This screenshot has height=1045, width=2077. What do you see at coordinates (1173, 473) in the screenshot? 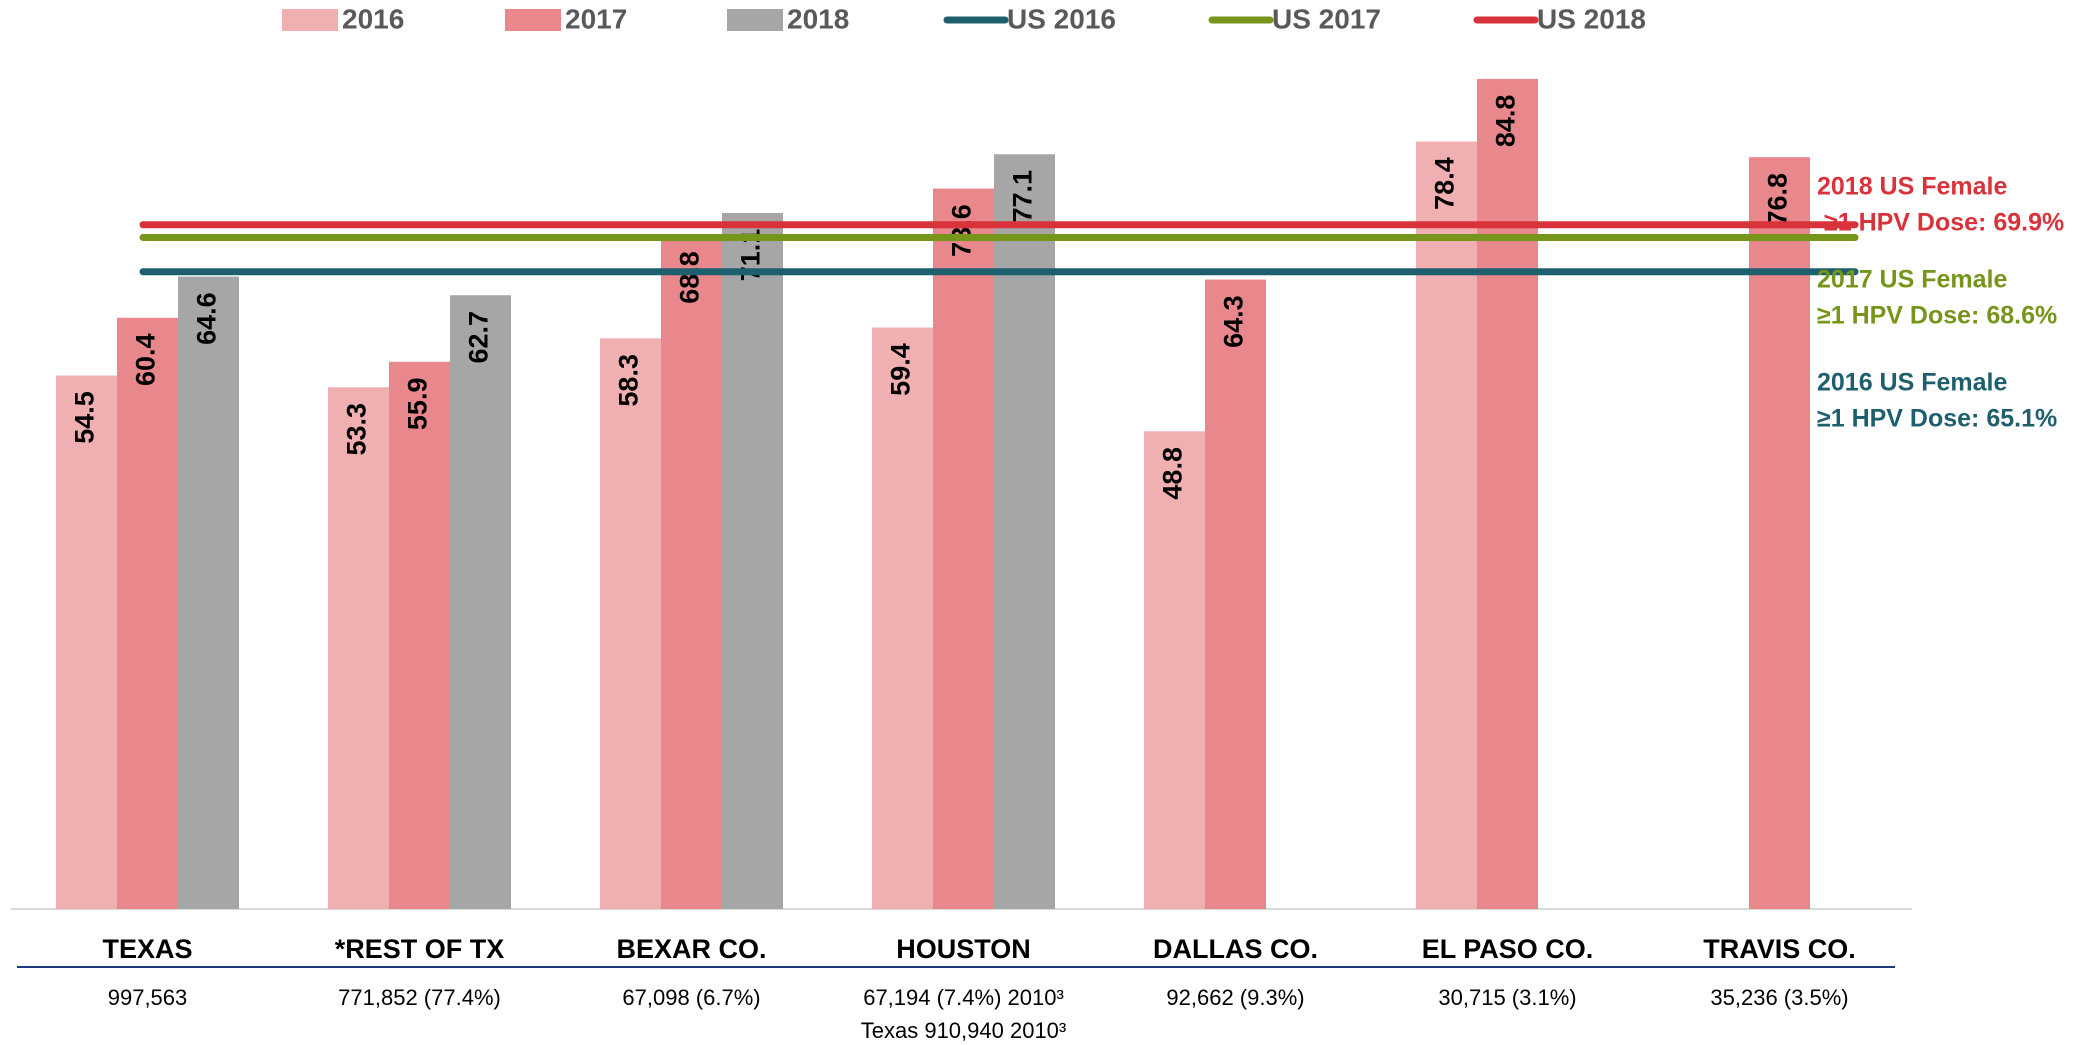
I see `value-label: 48.8` at bounding box center [1173, 473].